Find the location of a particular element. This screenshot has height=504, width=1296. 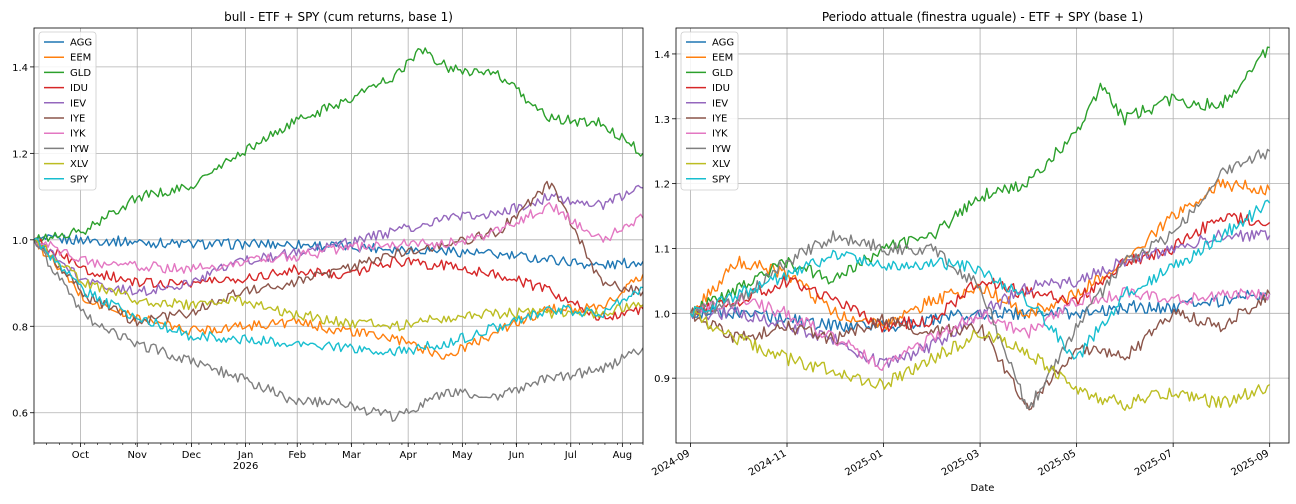

x-tick-label: 2025-09 is located at coordinates (1250, 463).